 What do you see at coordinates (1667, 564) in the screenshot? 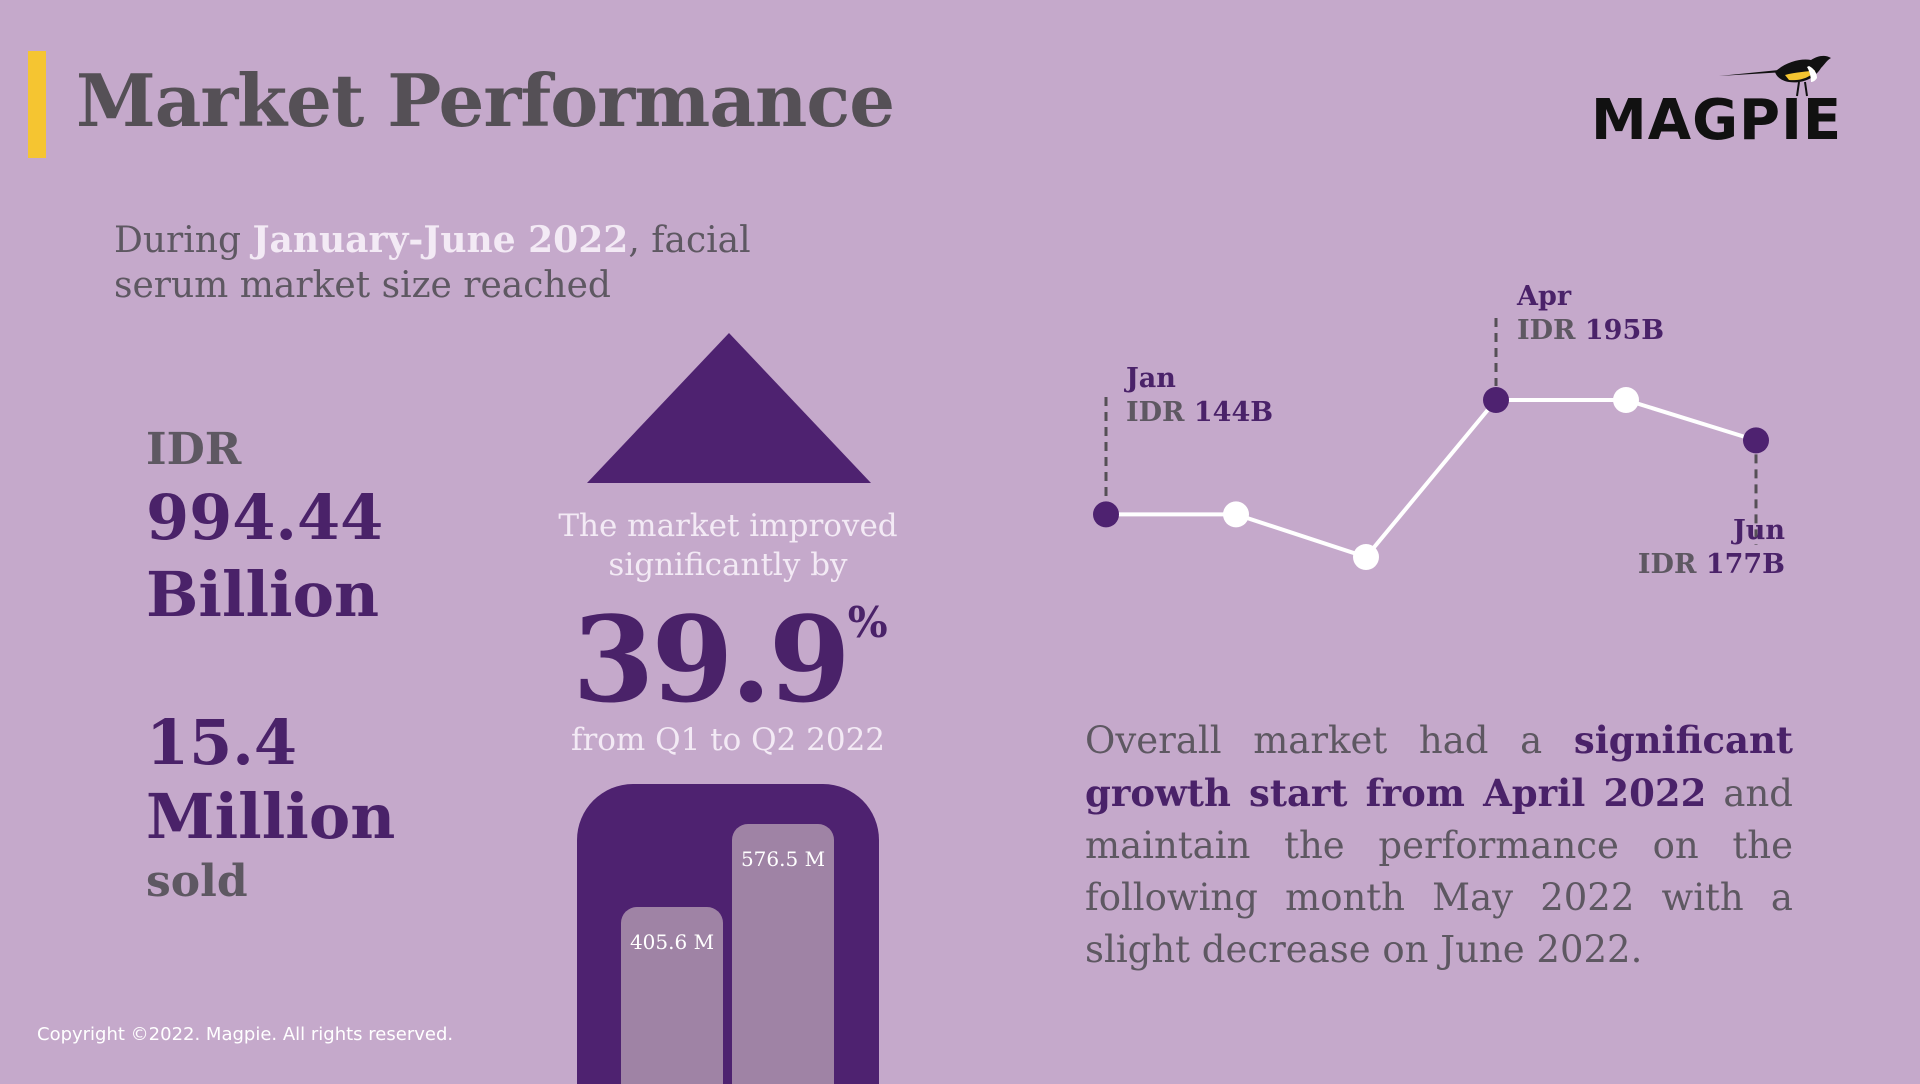
I see `annotation-jun-currency: IDR` at bounding box center [1667, 564].